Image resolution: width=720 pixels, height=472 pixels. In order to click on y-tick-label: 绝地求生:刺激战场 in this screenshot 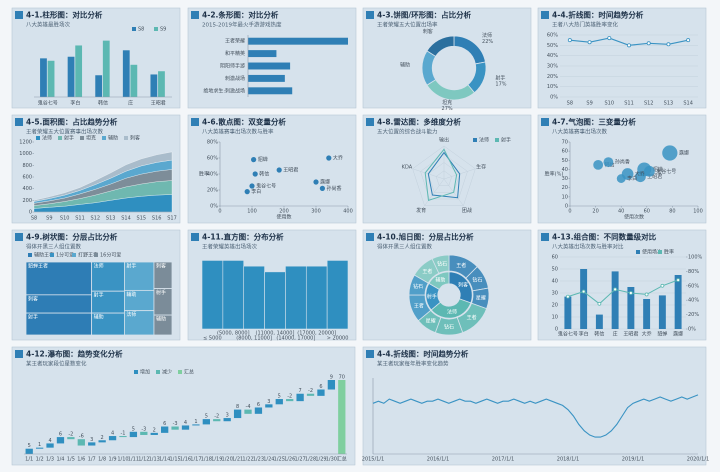, I will do `click(224, 90)`.